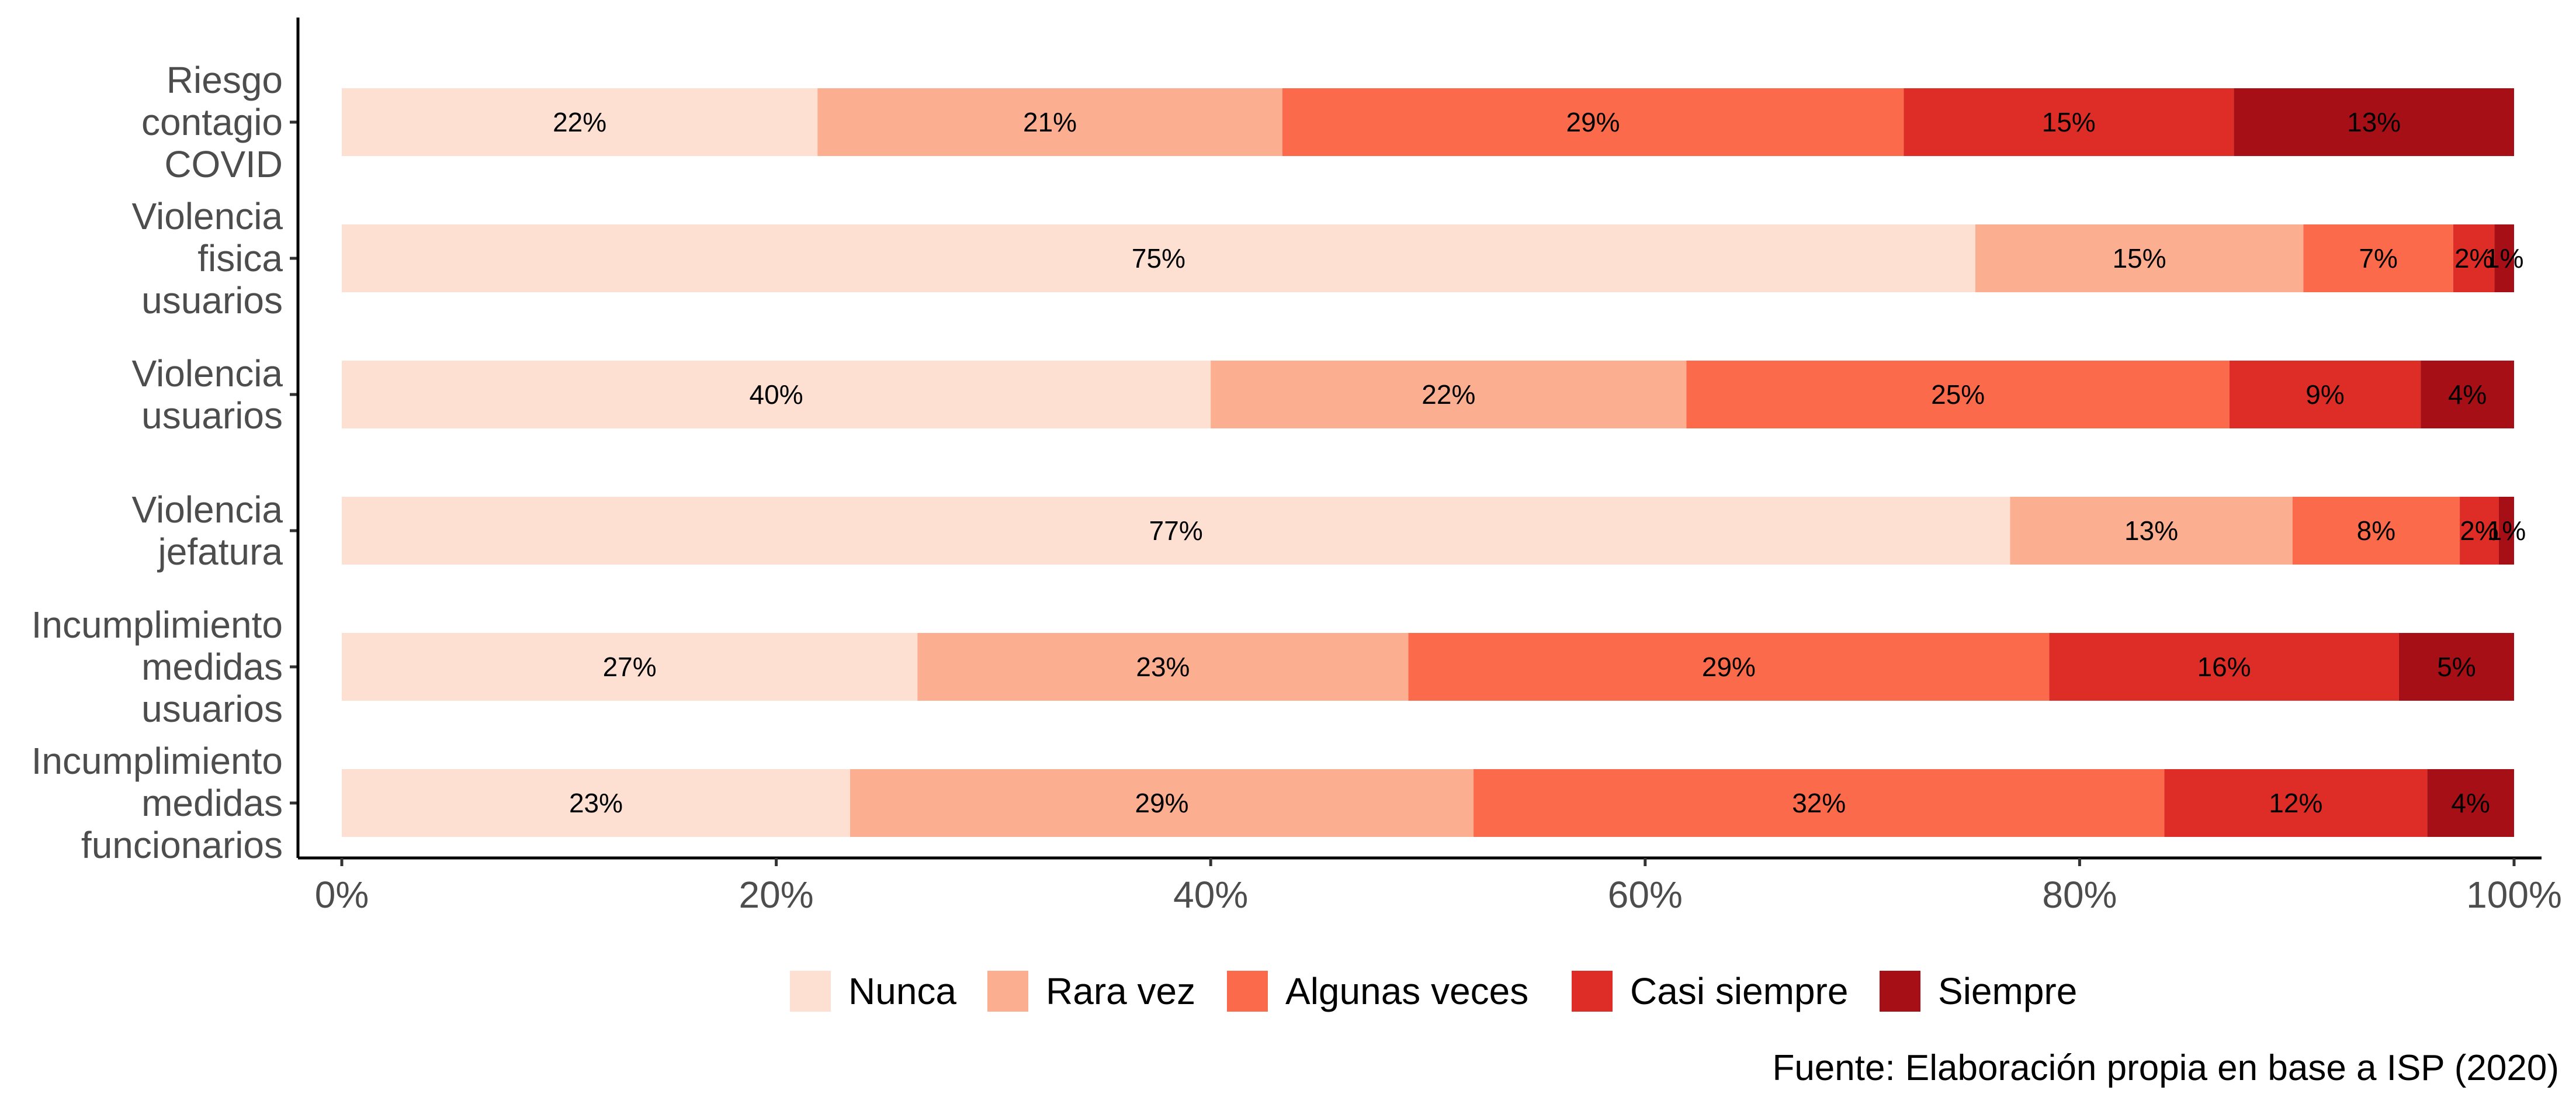 The height and width of the screenshot is (1104, 2576). I want to click on data-label: 77%, so click(1176, 531).